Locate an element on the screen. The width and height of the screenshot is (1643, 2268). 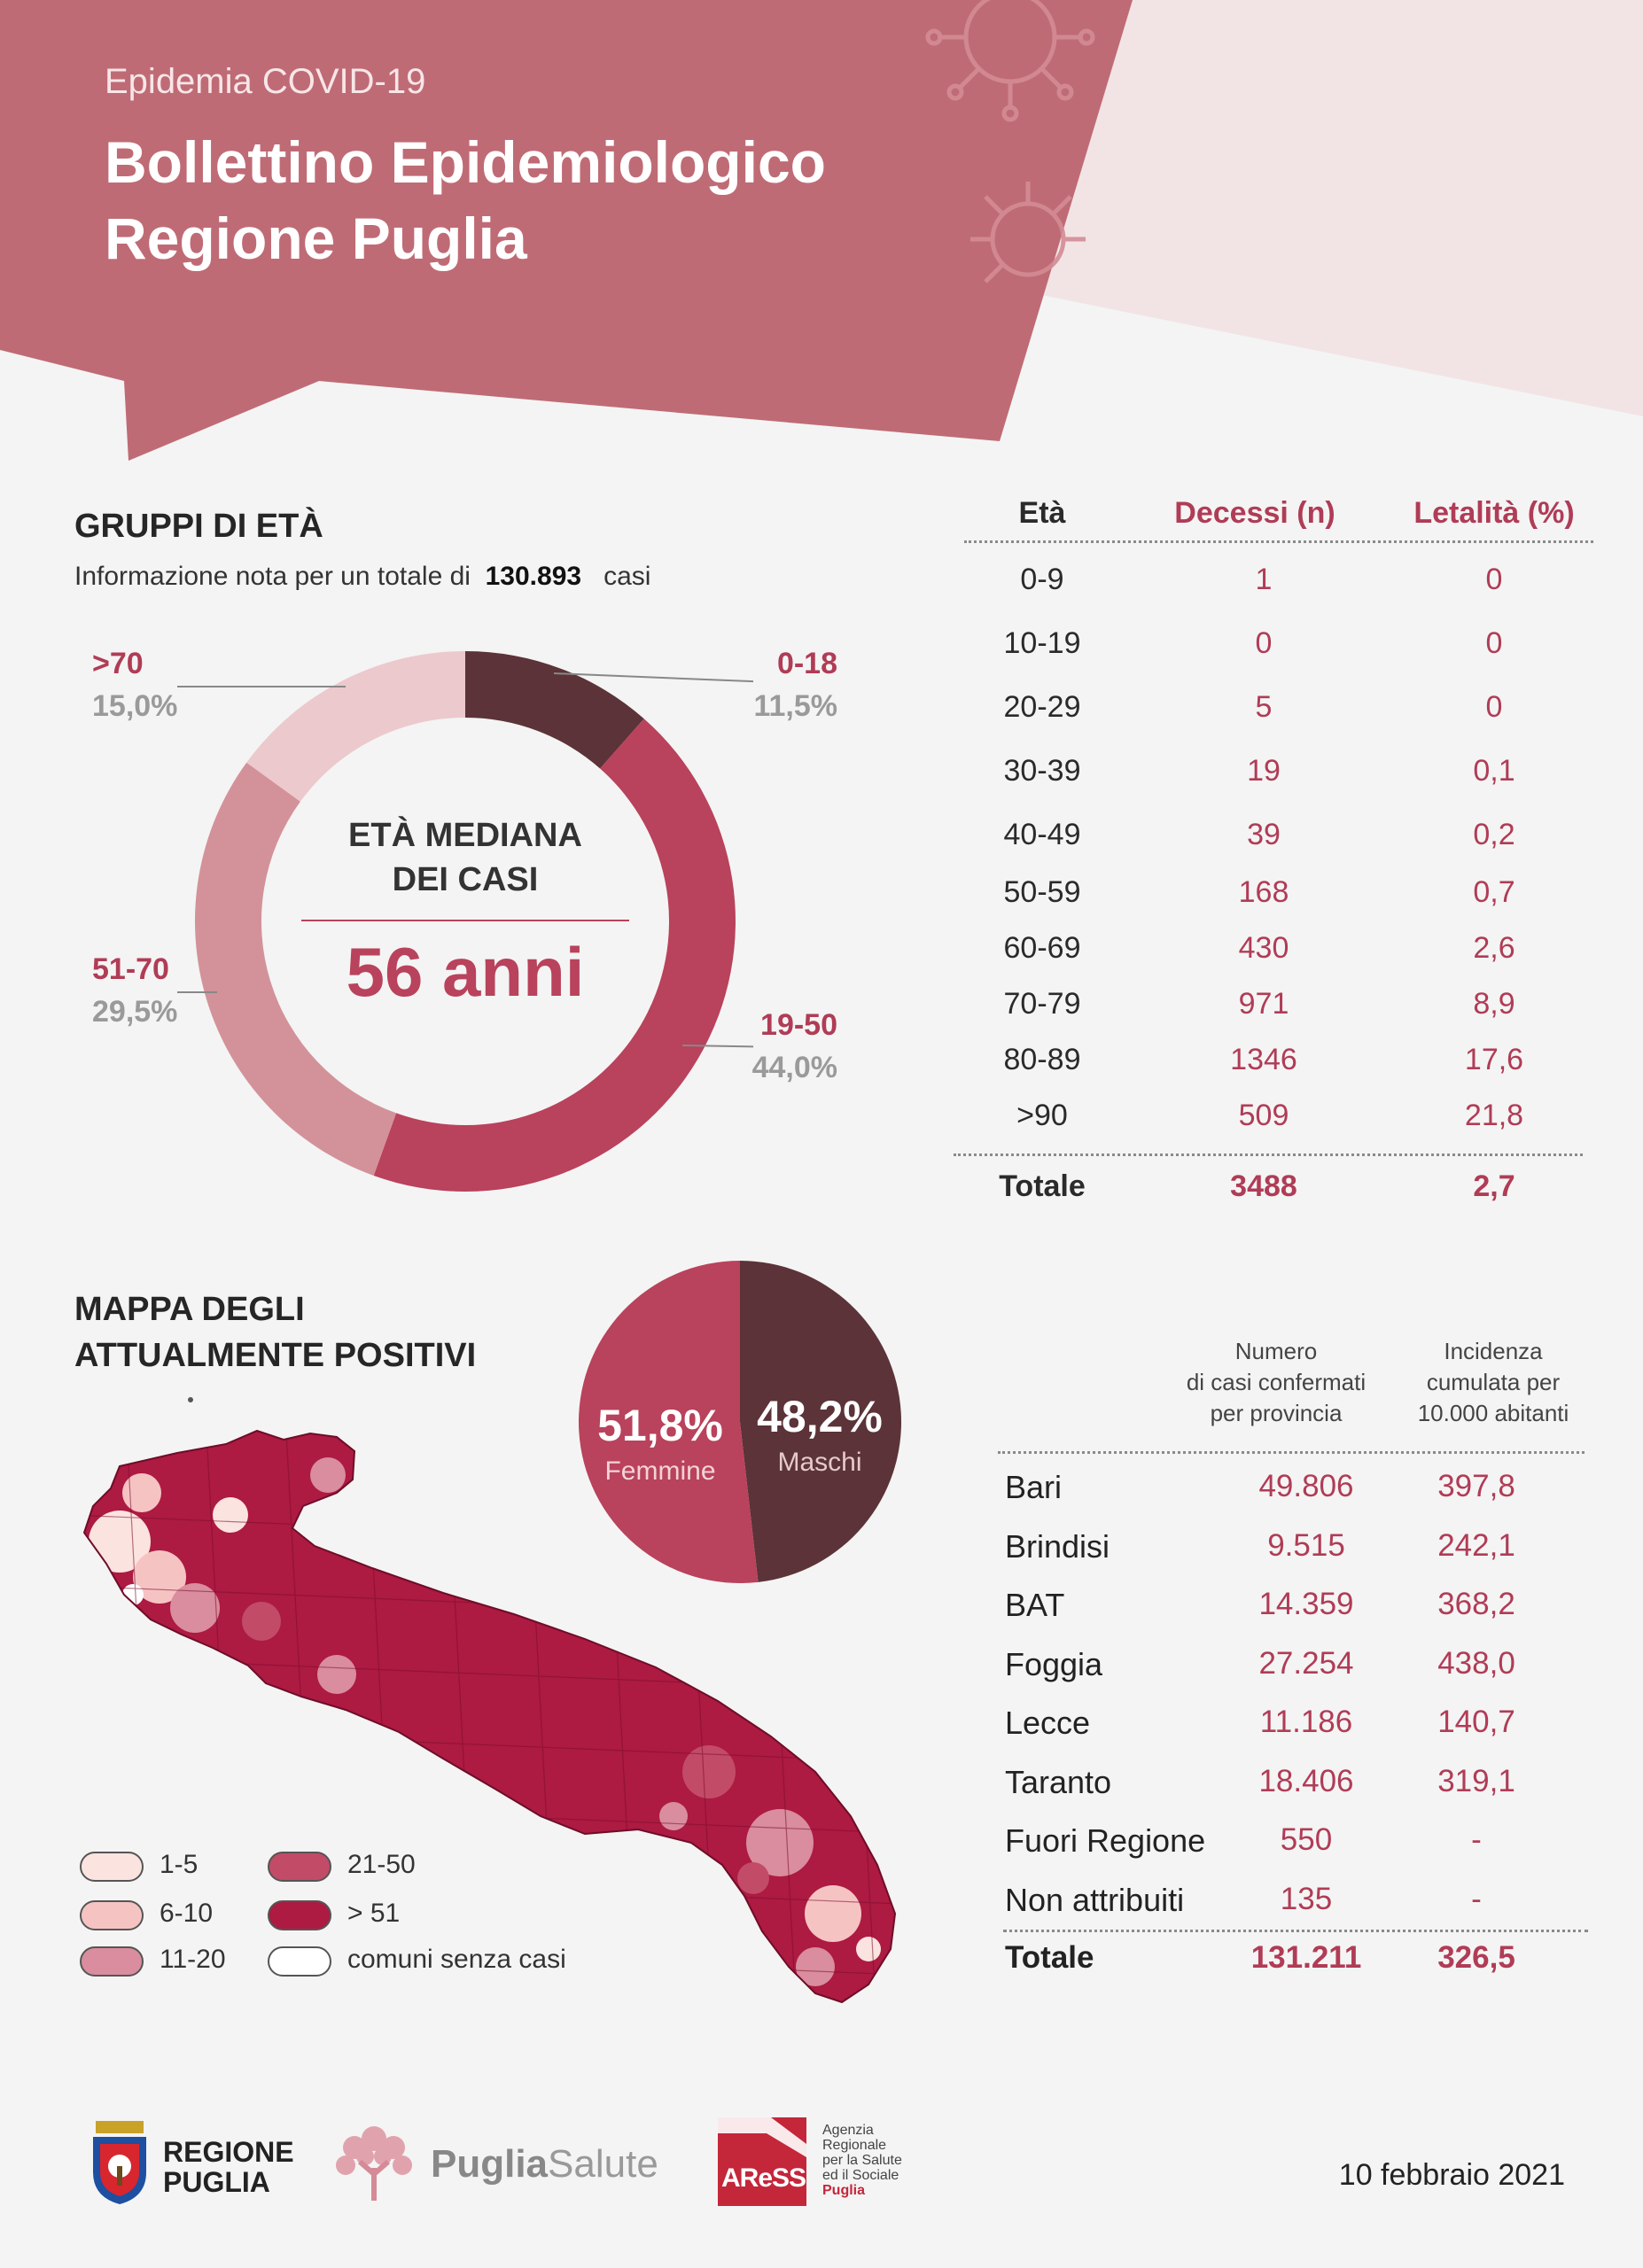
aress-logo: AReSS is located at coordinates (762, 2161).